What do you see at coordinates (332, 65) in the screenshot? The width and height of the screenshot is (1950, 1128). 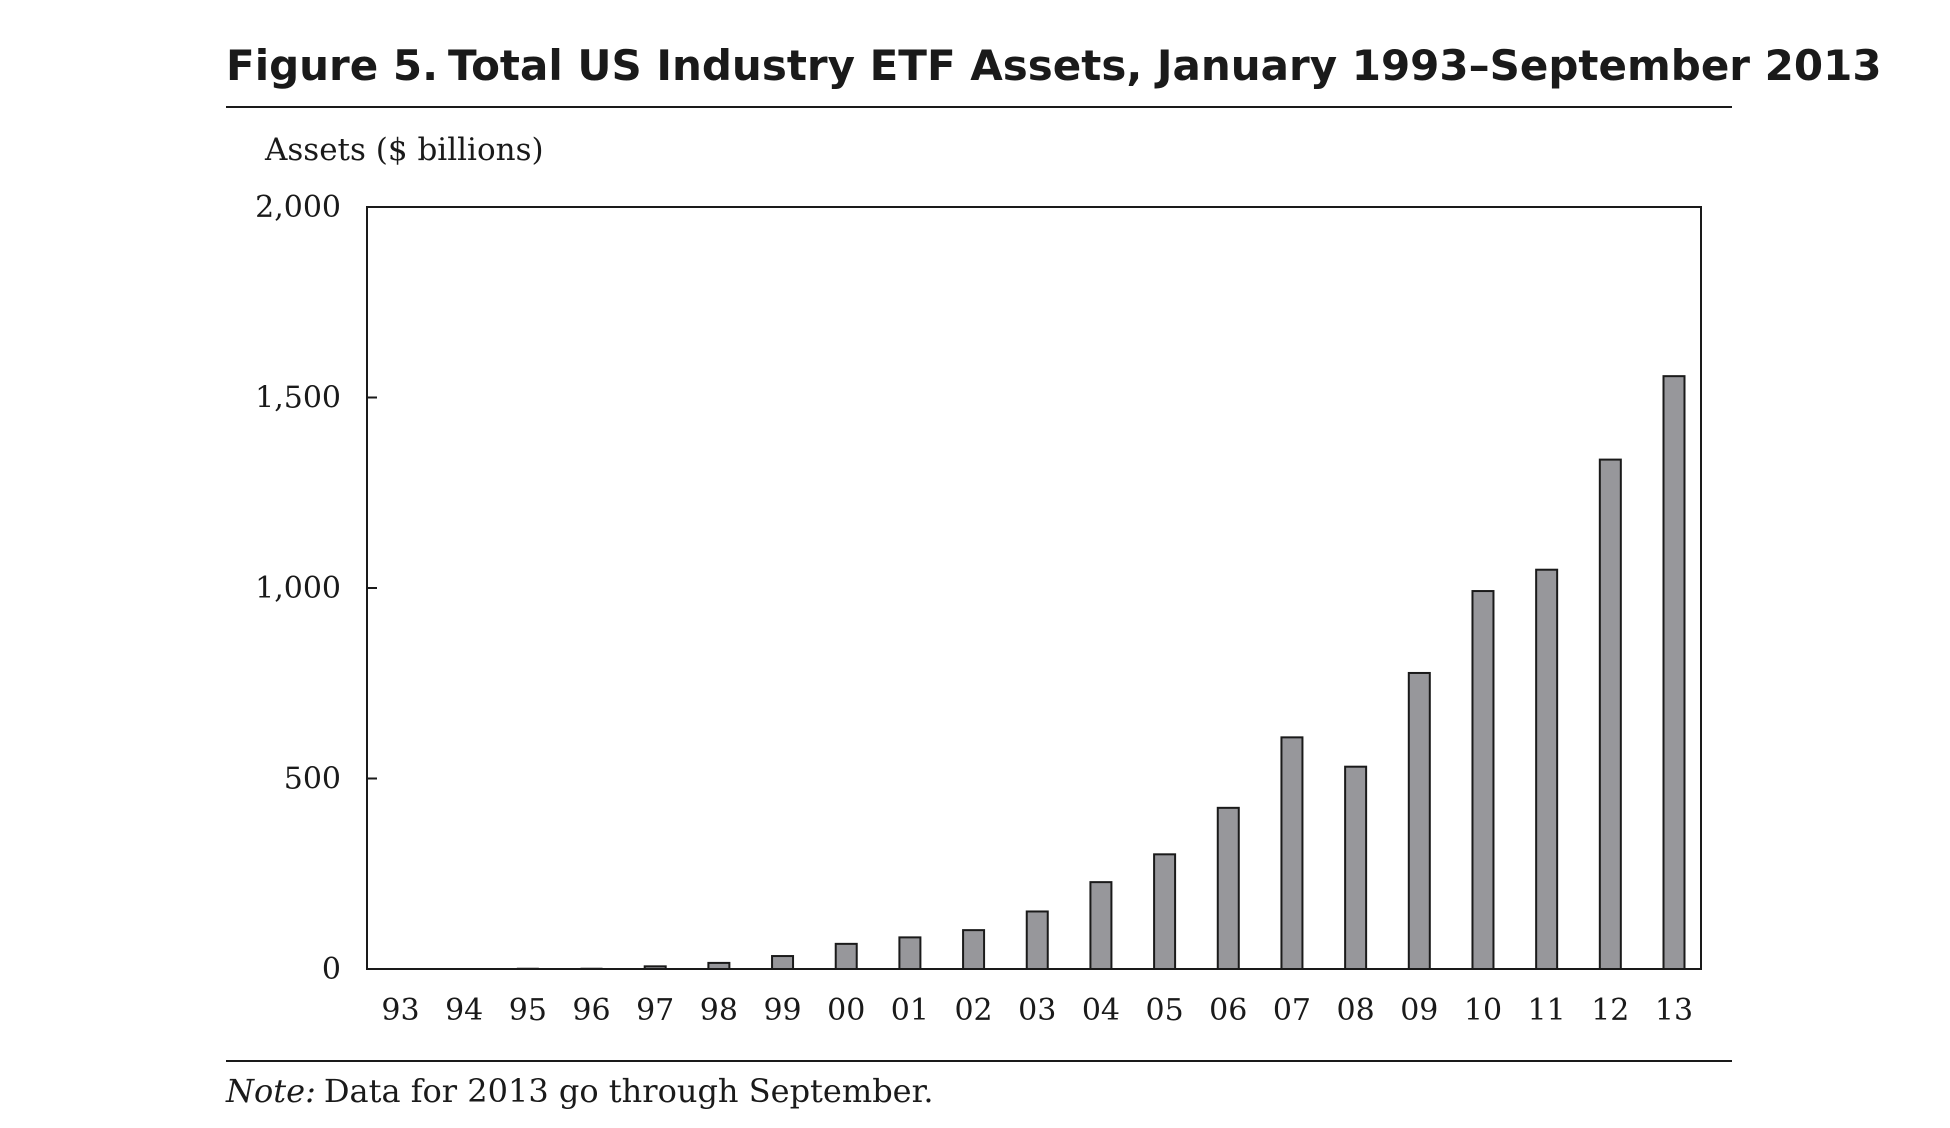 I see `figure-number: Figure 5.` at bounding box center [332, 65].